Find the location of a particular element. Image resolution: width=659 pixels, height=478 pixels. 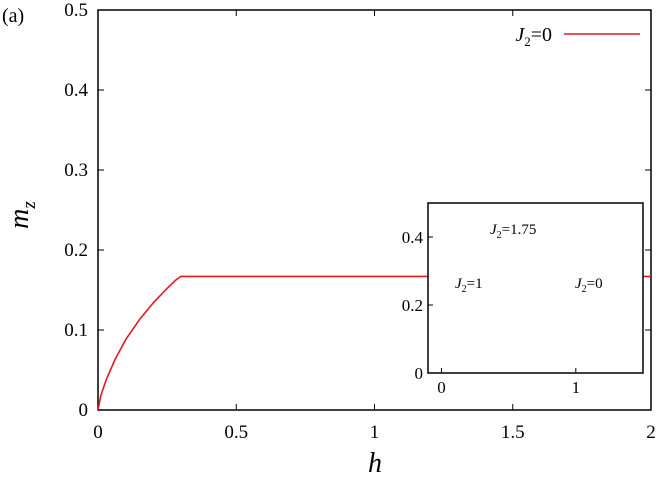

inset-y-tick-label: 0 is located at coordinates (419, 373).